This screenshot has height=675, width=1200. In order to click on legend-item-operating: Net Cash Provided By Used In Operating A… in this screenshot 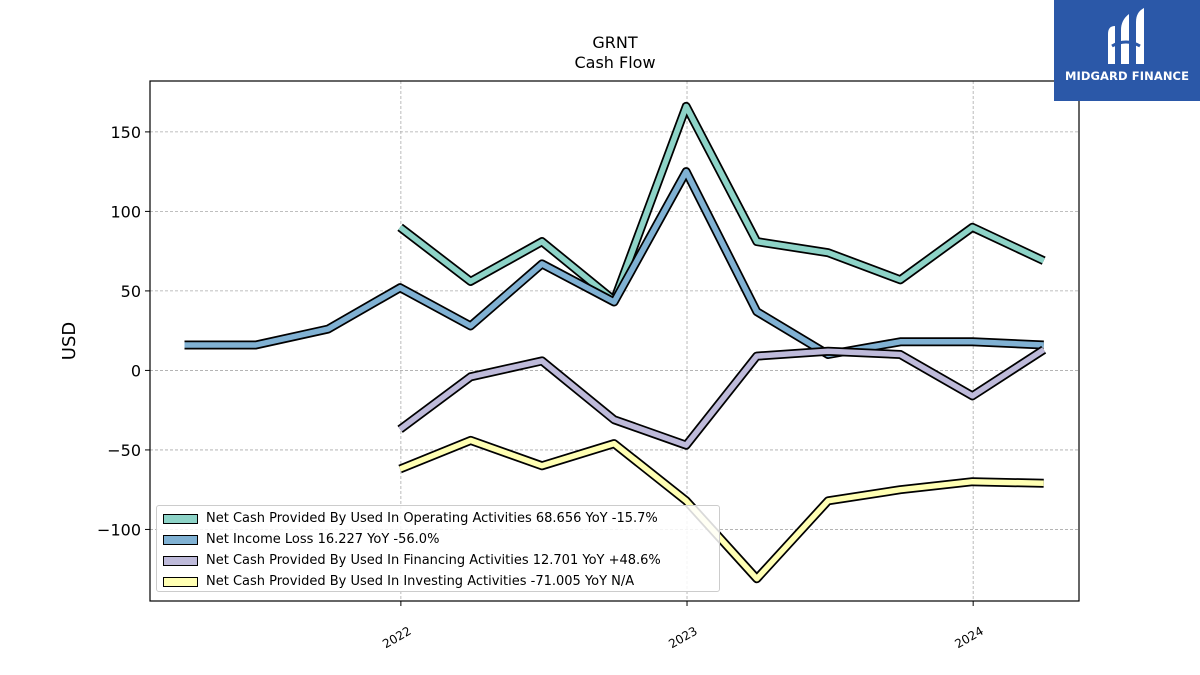, I will do `click(438, 518)`.